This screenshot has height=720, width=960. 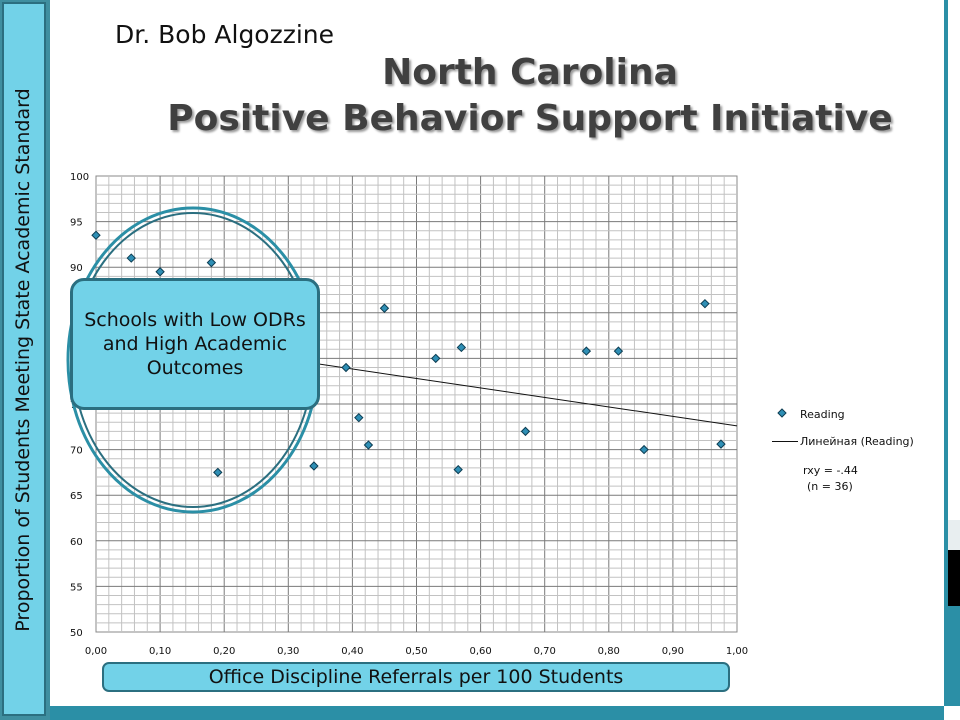 I want to click on bottom-band, so click(x=505, y=713).